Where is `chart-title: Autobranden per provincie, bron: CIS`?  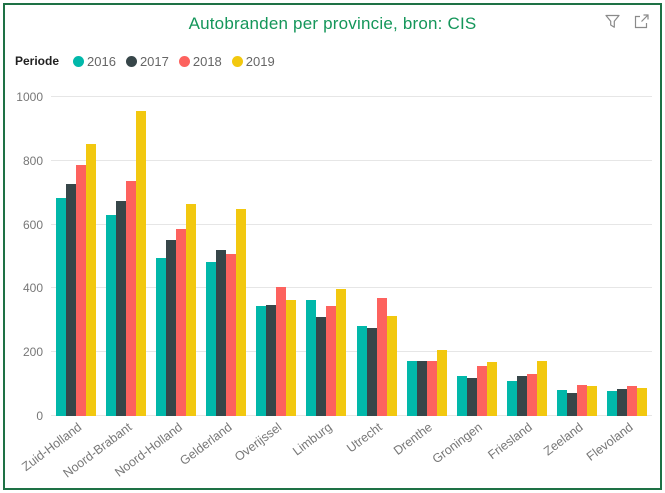
chart-title: Autobranden per provincie, bron: CIS is located at coordinates (332, 23).